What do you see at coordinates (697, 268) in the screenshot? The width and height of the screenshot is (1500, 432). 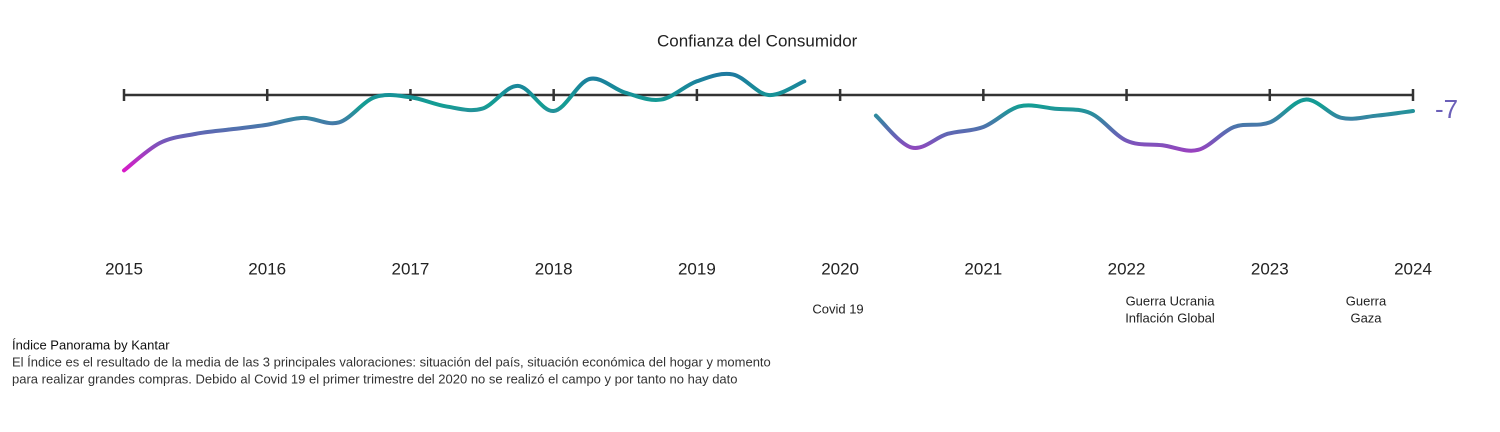 I see `x-tick-label: 2019` at bounding box center [697, 268].